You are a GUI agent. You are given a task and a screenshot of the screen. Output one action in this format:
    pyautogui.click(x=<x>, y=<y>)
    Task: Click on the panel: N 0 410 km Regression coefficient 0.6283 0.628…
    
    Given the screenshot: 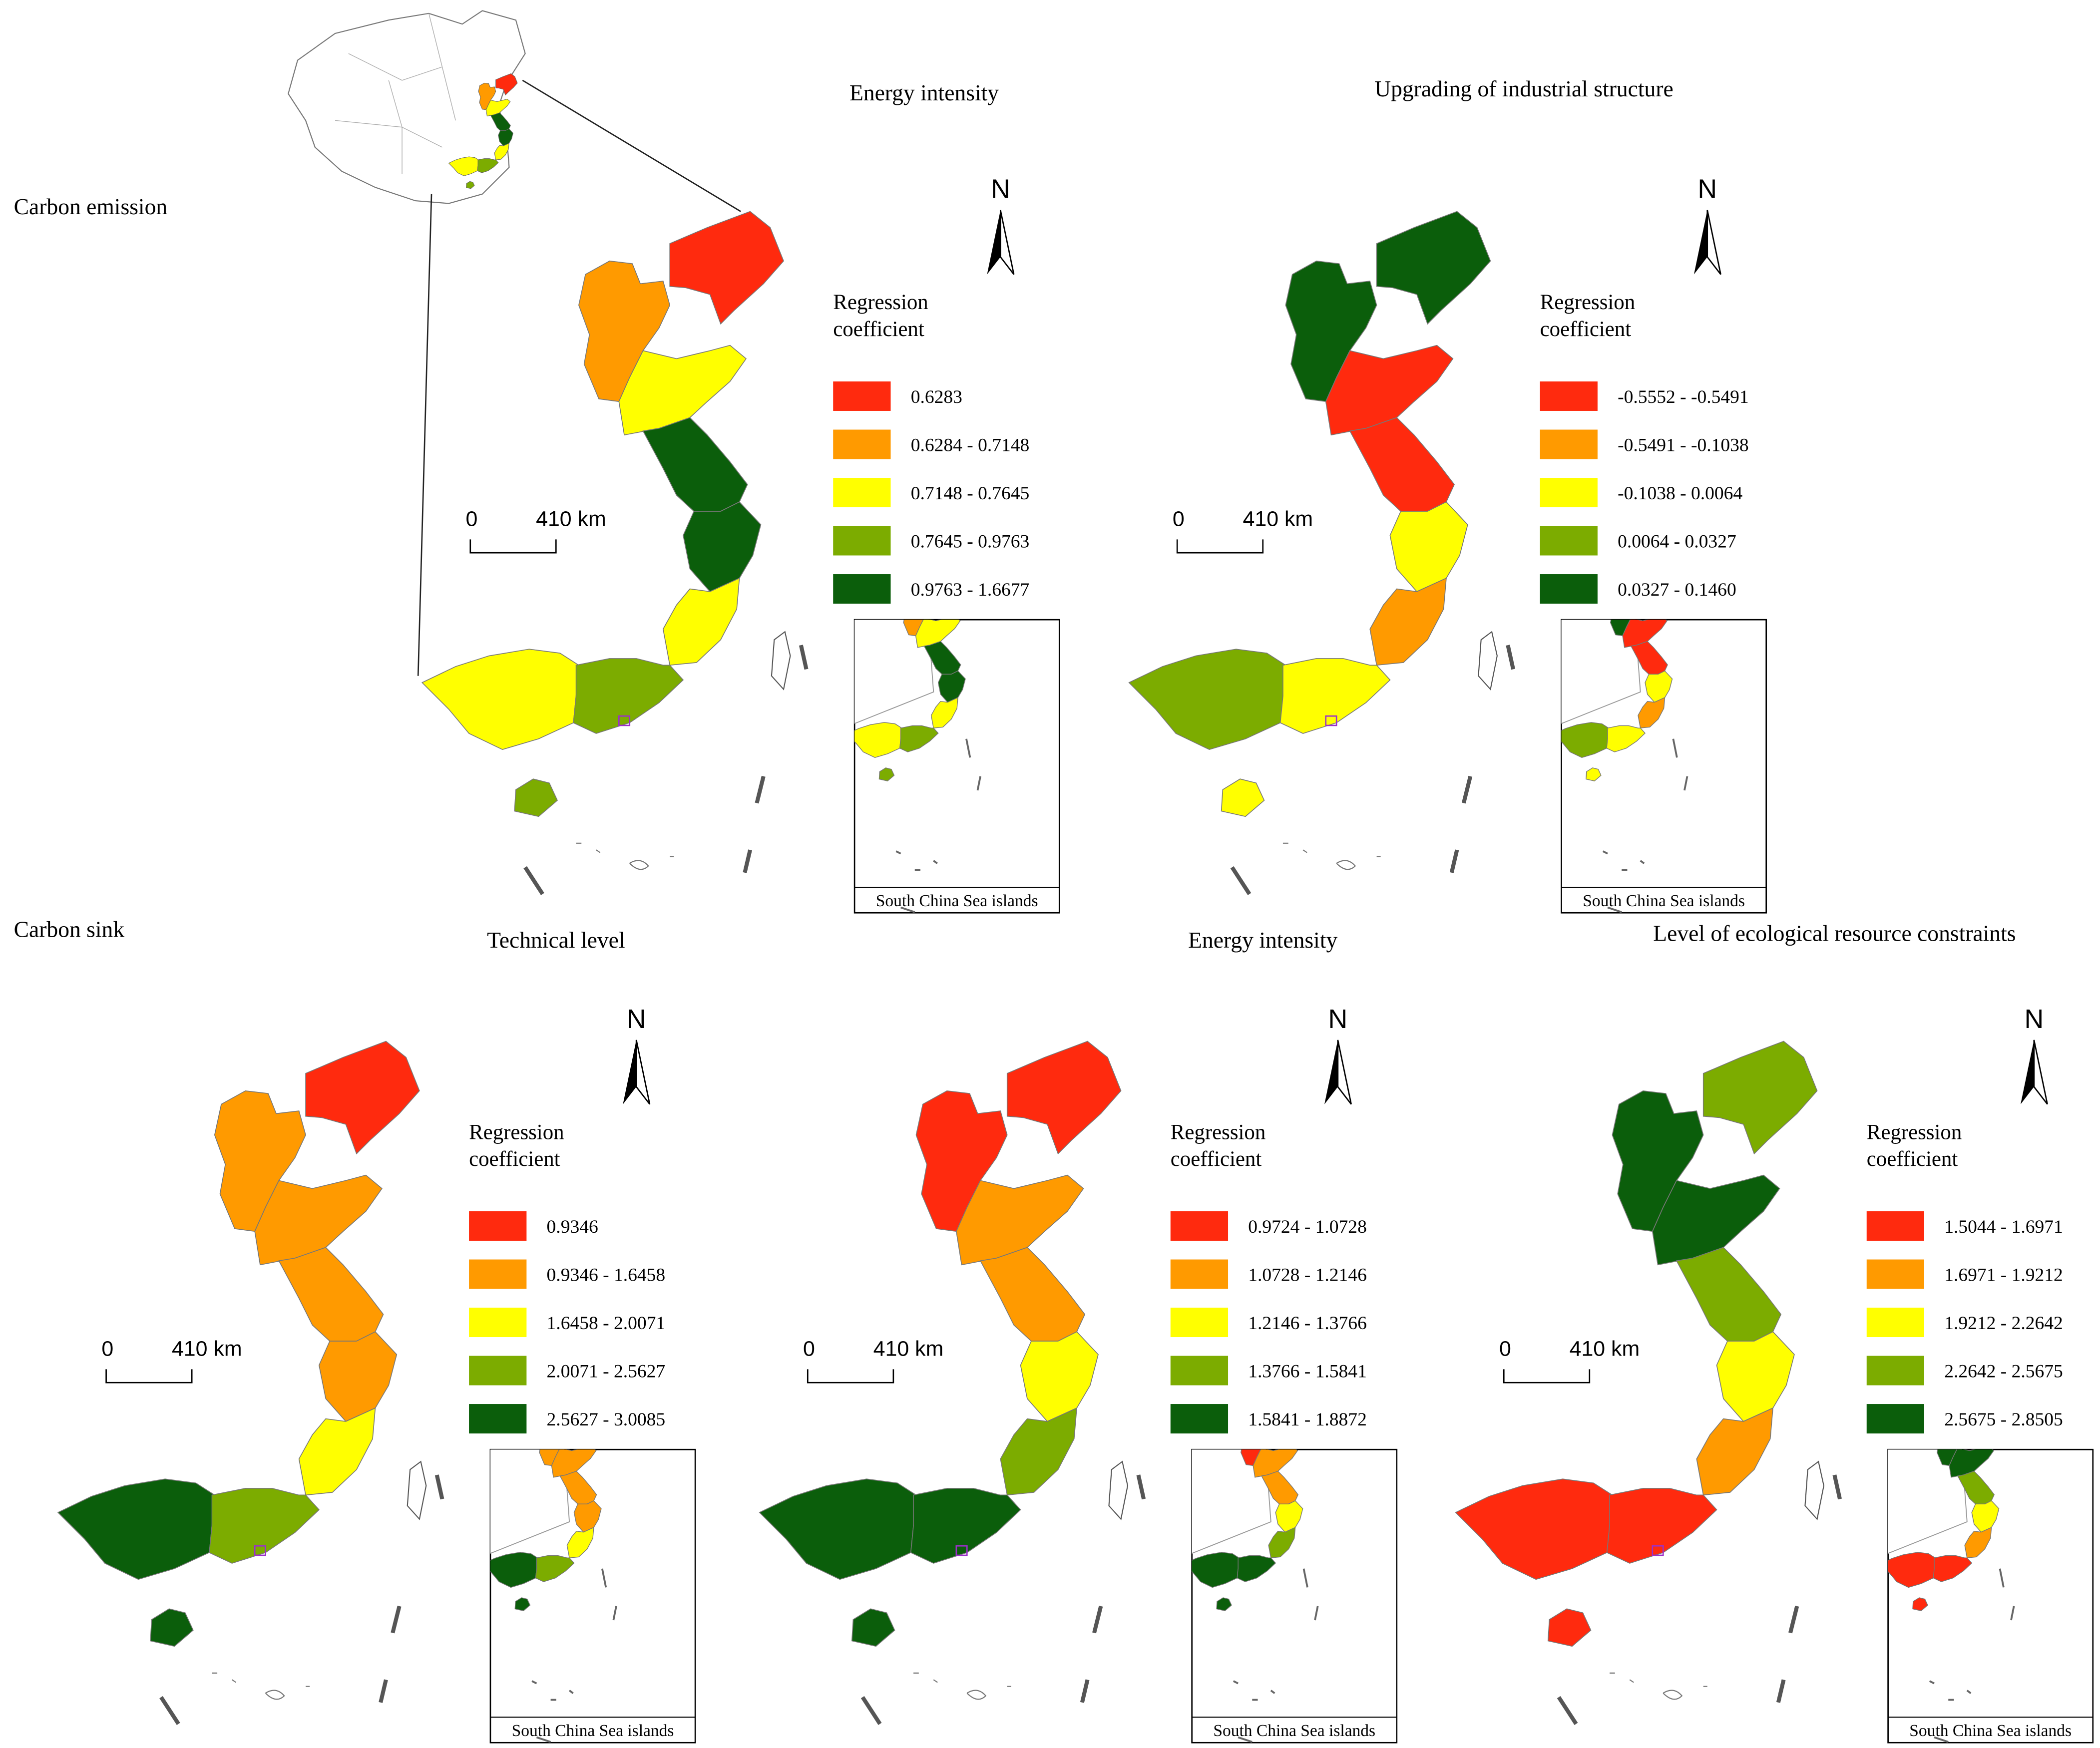 What is the action you would take?
    pyautogui.click(x=740, y=544)
    